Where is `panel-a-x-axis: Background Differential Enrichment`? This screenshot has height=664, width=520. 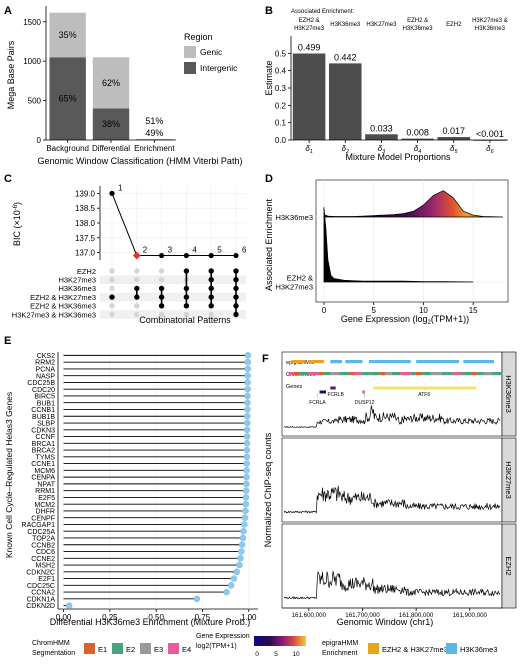
panel-a-x-axis: Background Differential Enrichment is located at coordinates (111, 146).